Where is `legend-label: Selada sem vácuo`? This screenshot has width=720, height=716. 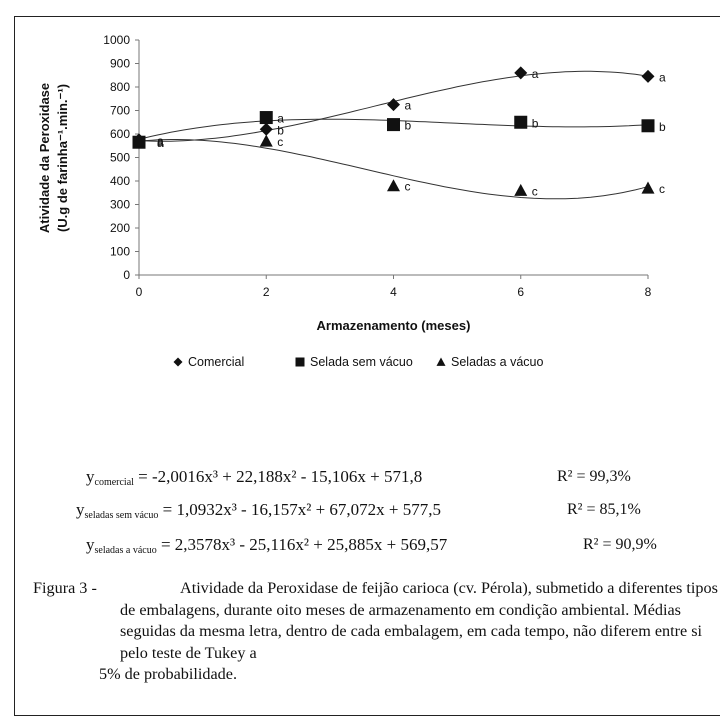
legend-label: Selada sem vácuo is located at coordinates (361, 362).